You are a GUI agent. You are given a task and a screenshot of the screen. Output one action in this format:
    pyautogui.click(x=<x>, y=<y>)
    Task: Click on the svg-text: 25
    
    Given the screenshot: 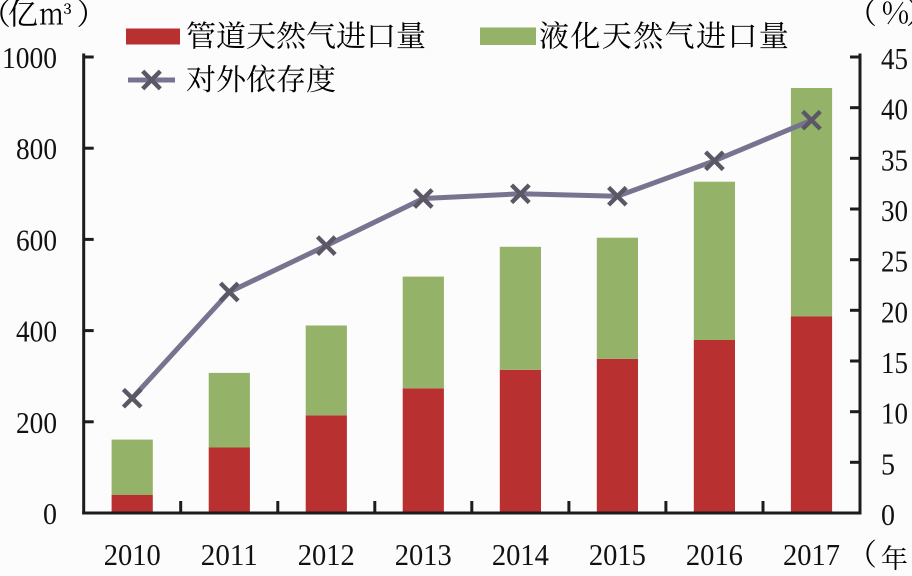 What is the action you would take?
    pyautogui.click(x=894, y=262)
    